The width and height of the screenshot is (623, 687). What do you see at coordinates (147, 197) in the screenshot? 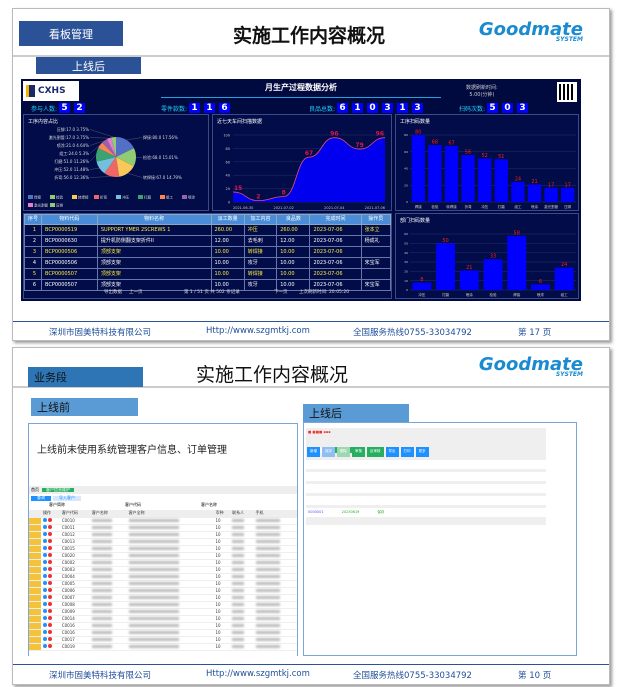
I see `legend-label: 打磨` at bounding box center [147, 197].